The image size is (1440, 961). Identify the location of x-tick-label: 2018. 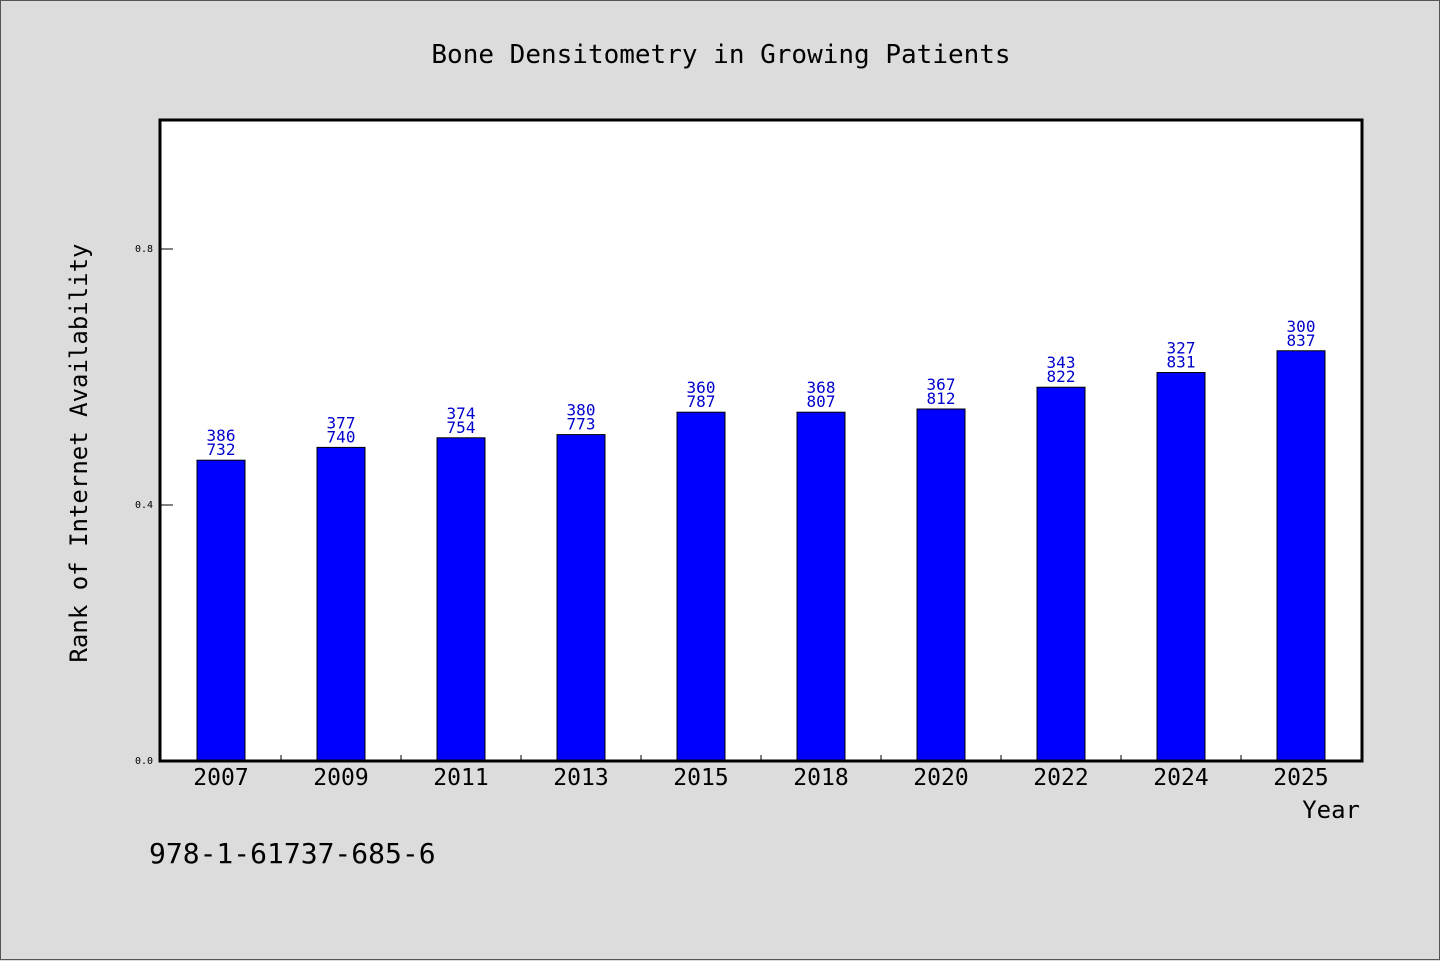
(820, 778).